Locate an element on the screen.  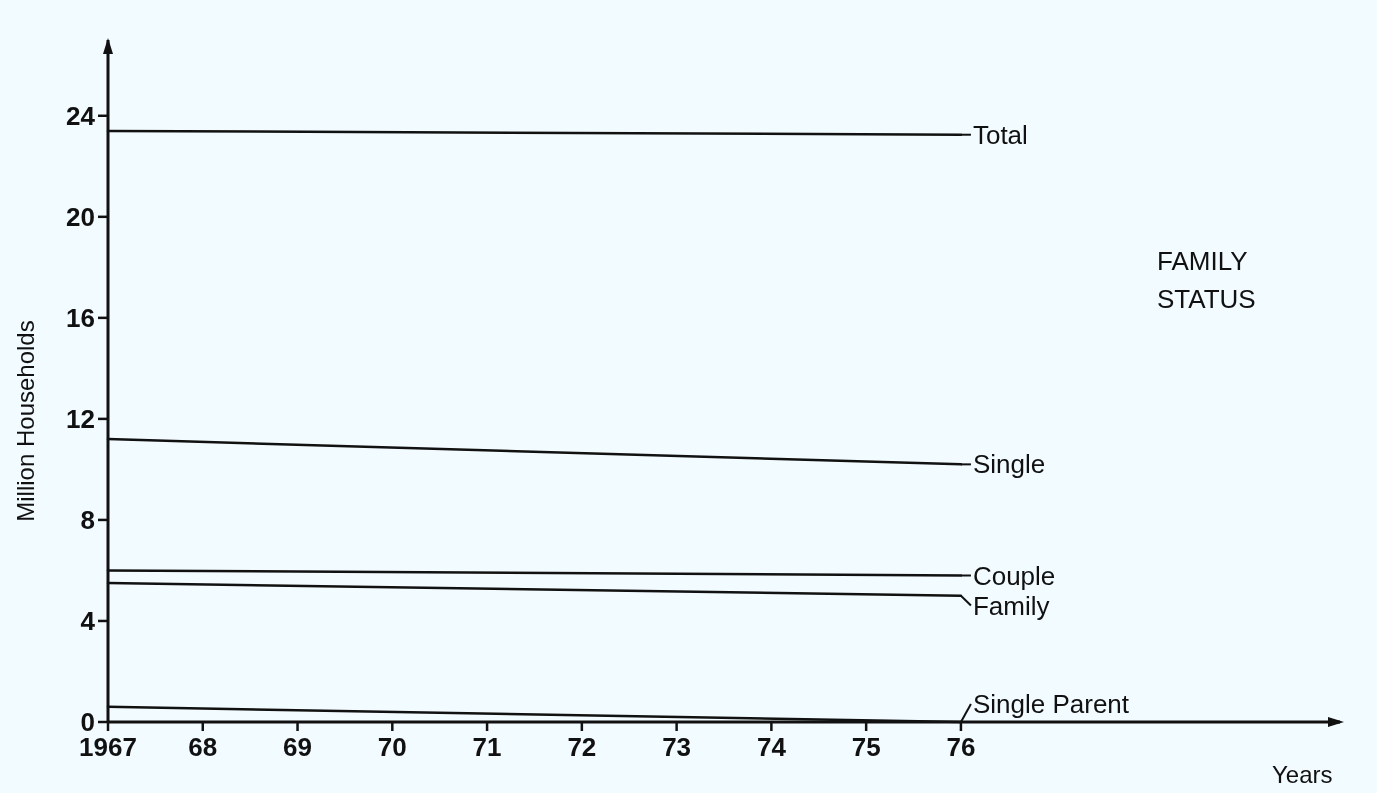
annotation: FAMILY STATUS is located at coordinates (1206, 280).